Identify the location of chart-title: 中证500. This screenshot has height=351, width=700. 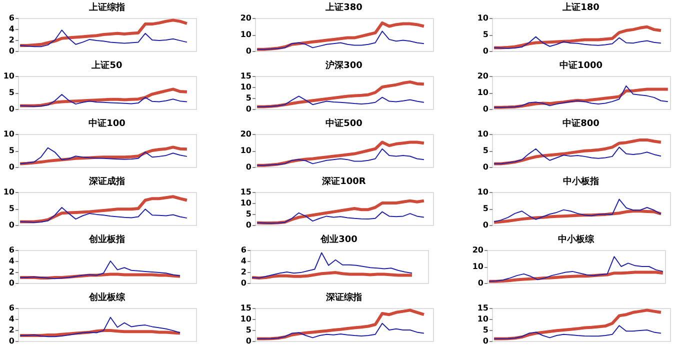
(344, 123).